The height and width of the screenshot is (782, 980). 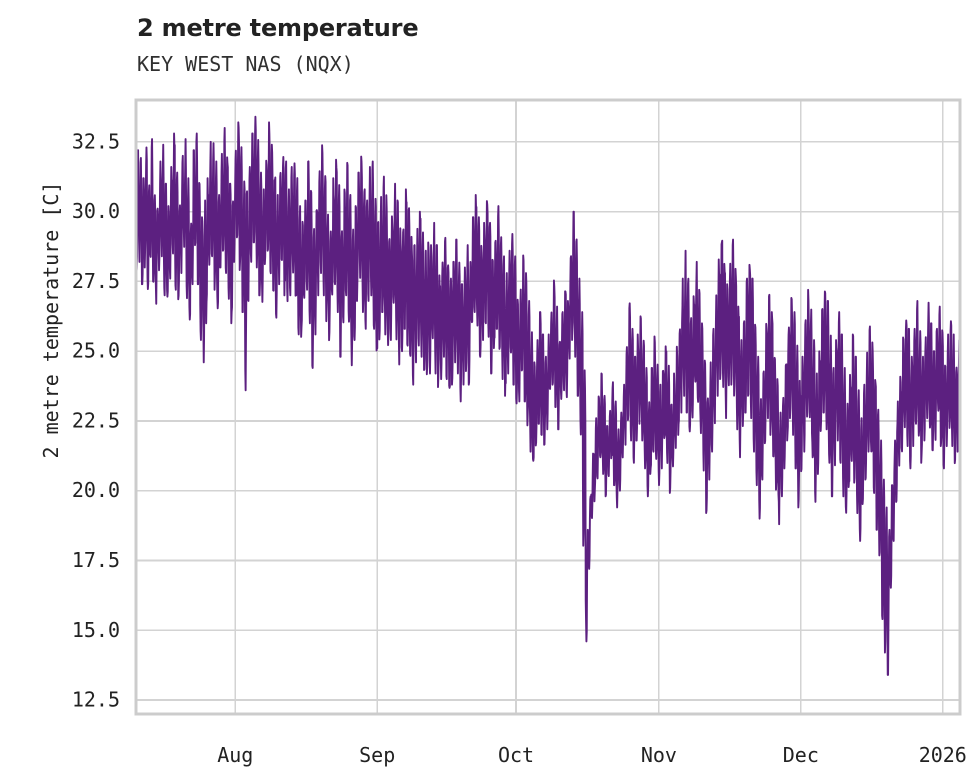 What do you see at coordinates (245, 64) in the screenshot?
I see `chart-subtitle: KEY WEST NAS (NQX)` at bounding box center [245, 64].